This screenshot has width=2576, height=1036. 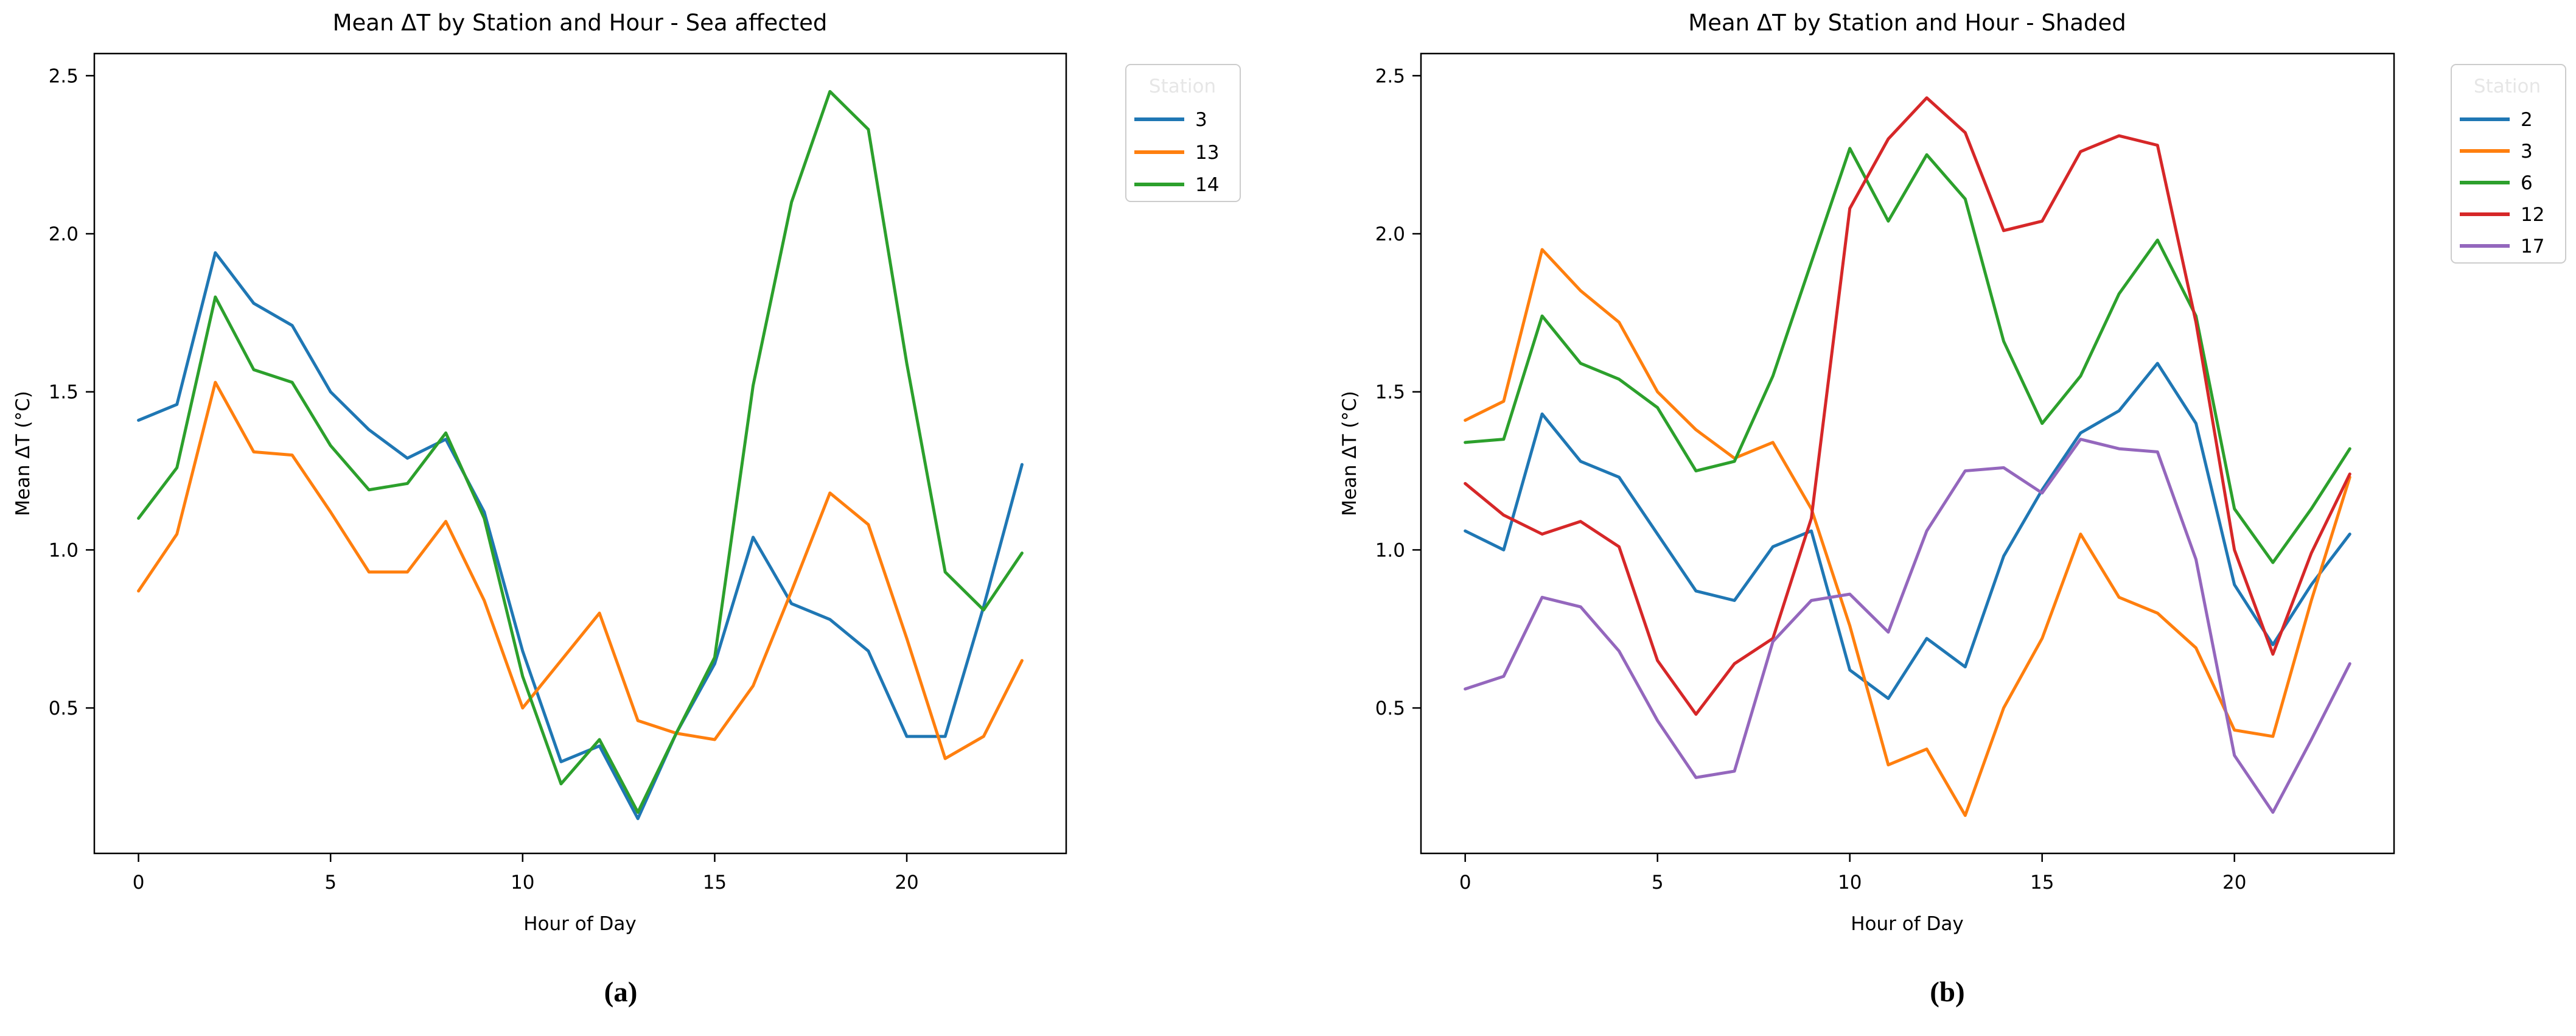 What do you see at coordinates (1907, 924) in the screenshot?
I see `chart-b-xlabel: Hour of Day` at bounding box center [1907, 924].